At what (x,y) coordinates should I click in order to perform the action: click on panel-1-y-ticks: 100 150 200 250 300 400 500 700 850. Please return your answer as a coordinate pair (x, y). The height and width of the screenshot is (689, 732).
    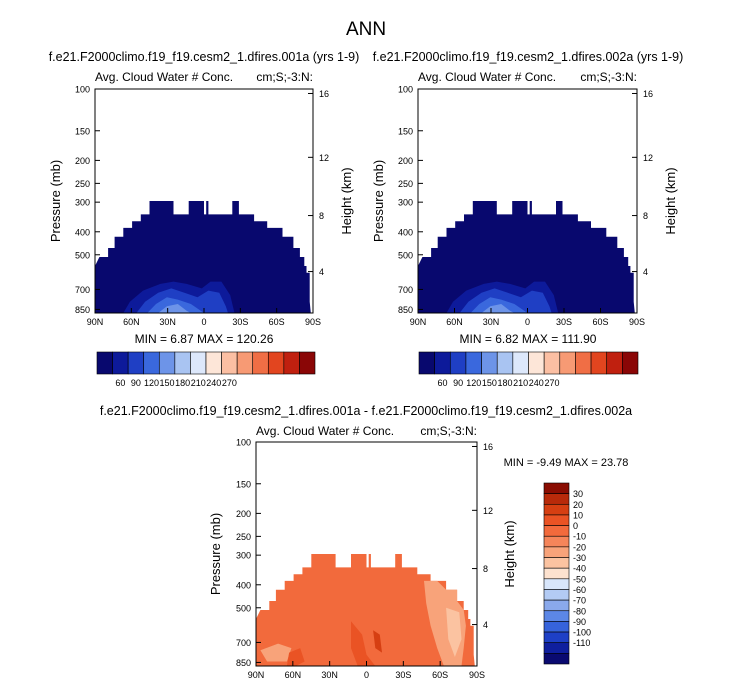
    Looking at the image, I should click on (87, 200).